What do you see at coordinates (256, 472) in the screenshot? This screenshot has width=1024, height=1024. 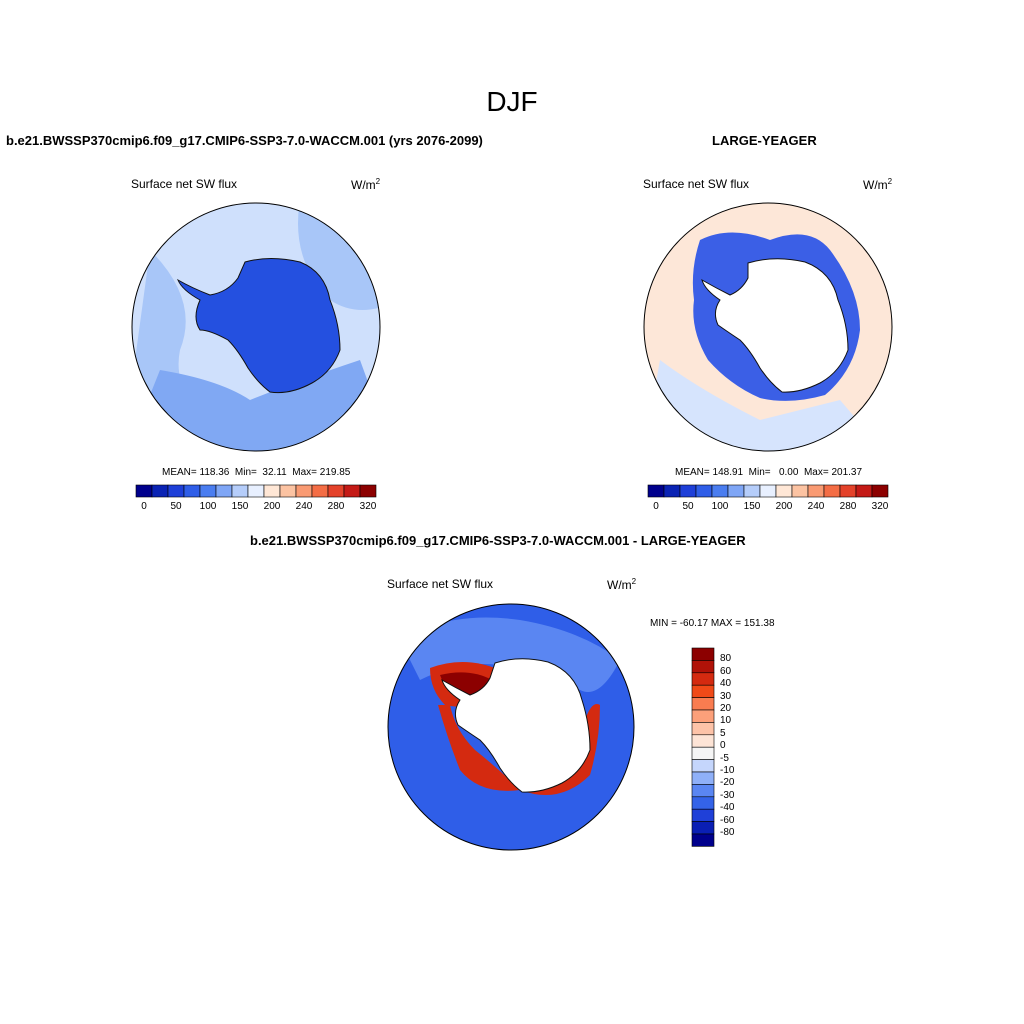 I see `panel1-stats: MEAN= 118.36 Min= 32.11 Max= 219.85` at bounding box center [256, 472].